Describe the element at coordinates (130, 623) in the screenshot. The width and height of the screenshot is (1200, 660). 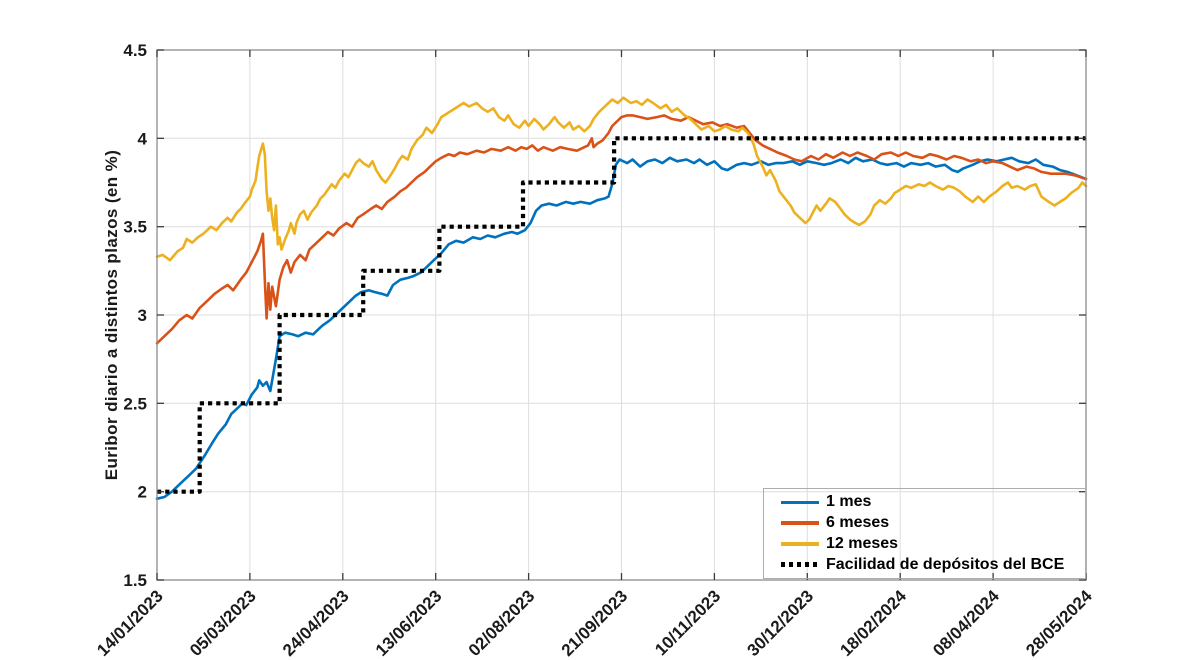
I see `x-tick-label: 14/01/2023` at that location.